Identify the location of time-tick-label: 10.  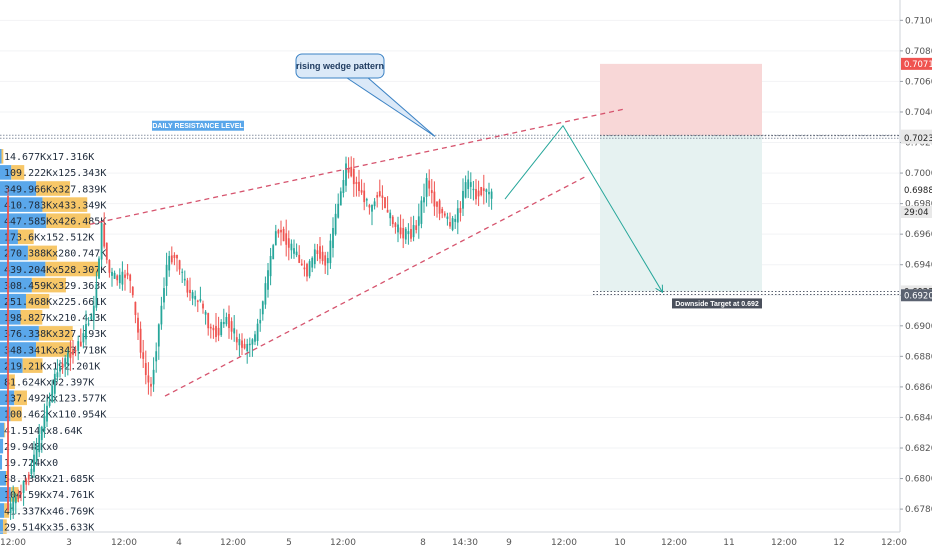
(620, 543).